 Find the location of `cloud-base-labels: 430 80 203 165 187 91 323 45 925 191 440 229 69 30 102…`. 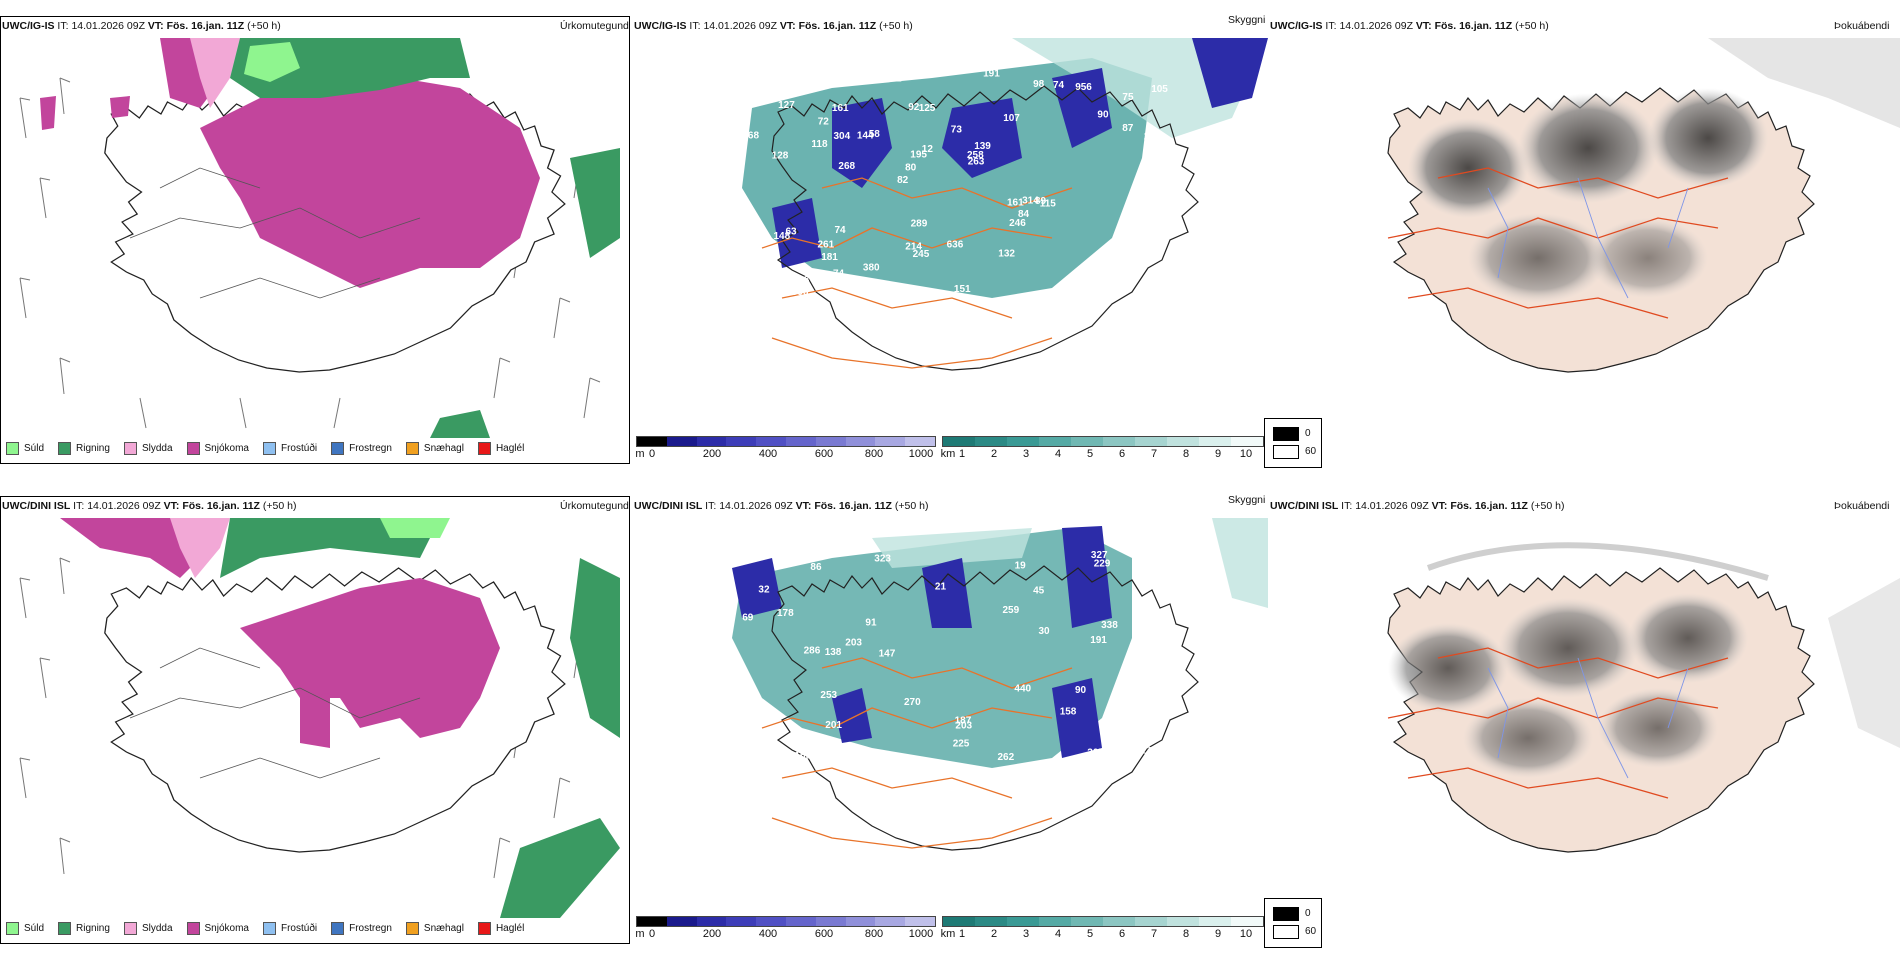

cloud-base-labels: 430 80 203 165 187 91 323 45 925 191 440 229 69 30 102… is located at coordinates (949, 664).